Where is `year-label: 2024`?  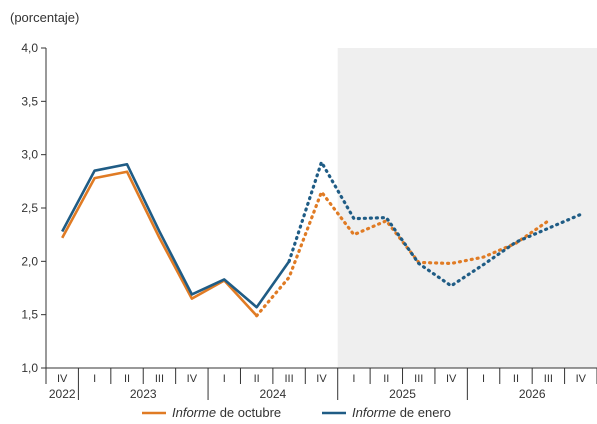 year-label: 2024 is located at coordinates (273, 394).